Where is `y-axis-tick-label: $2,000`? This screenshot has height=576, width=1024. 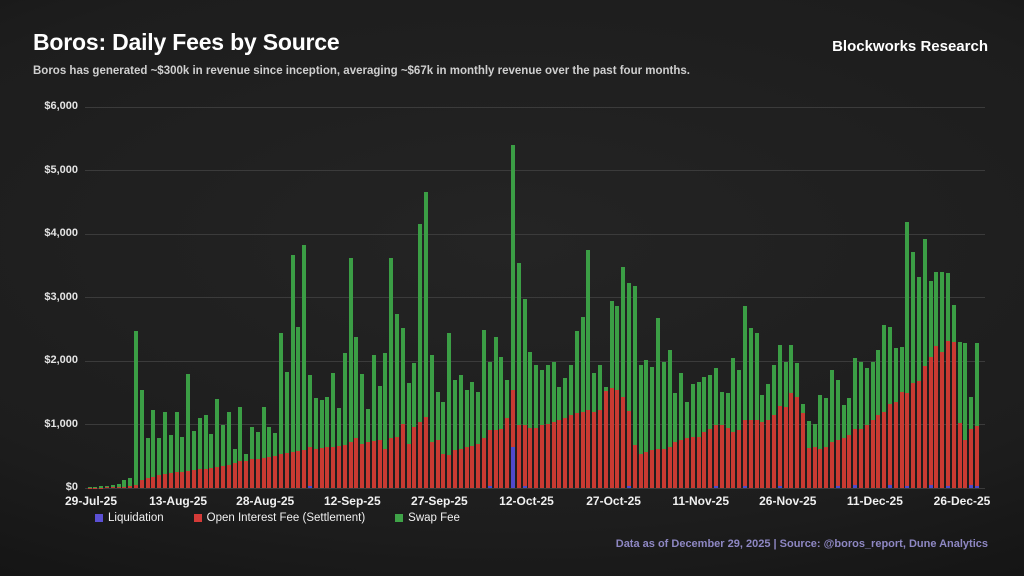 y-axis-tick-label: $2,000 is located at coordinates (61, 360).